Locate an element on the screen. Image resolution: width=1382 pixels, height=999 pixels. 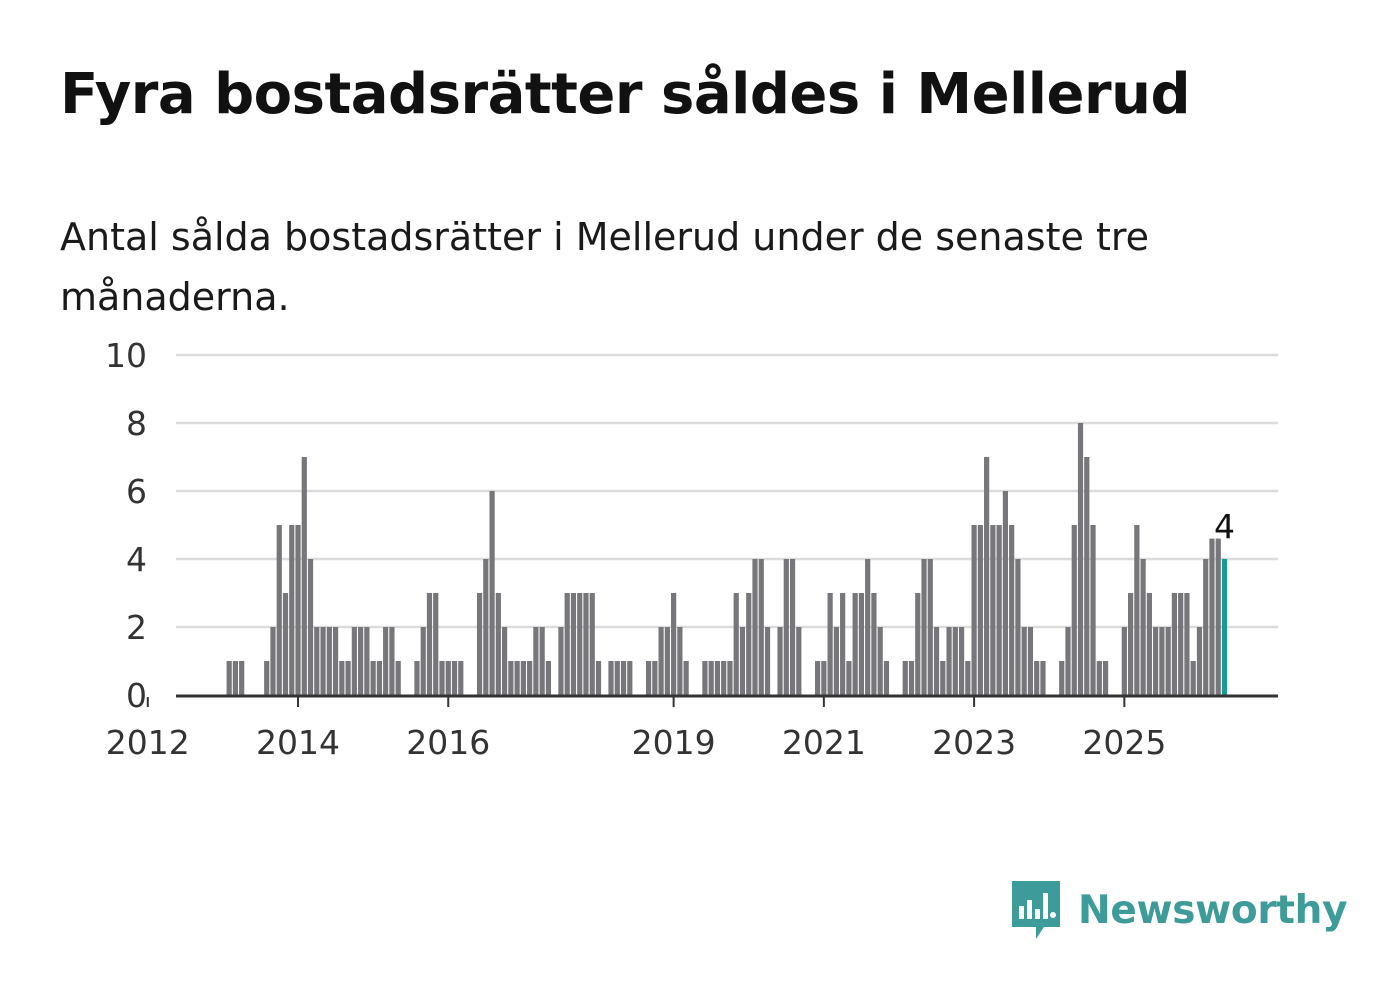
y-tick-label: 8 is located at coordinates (136, 423).